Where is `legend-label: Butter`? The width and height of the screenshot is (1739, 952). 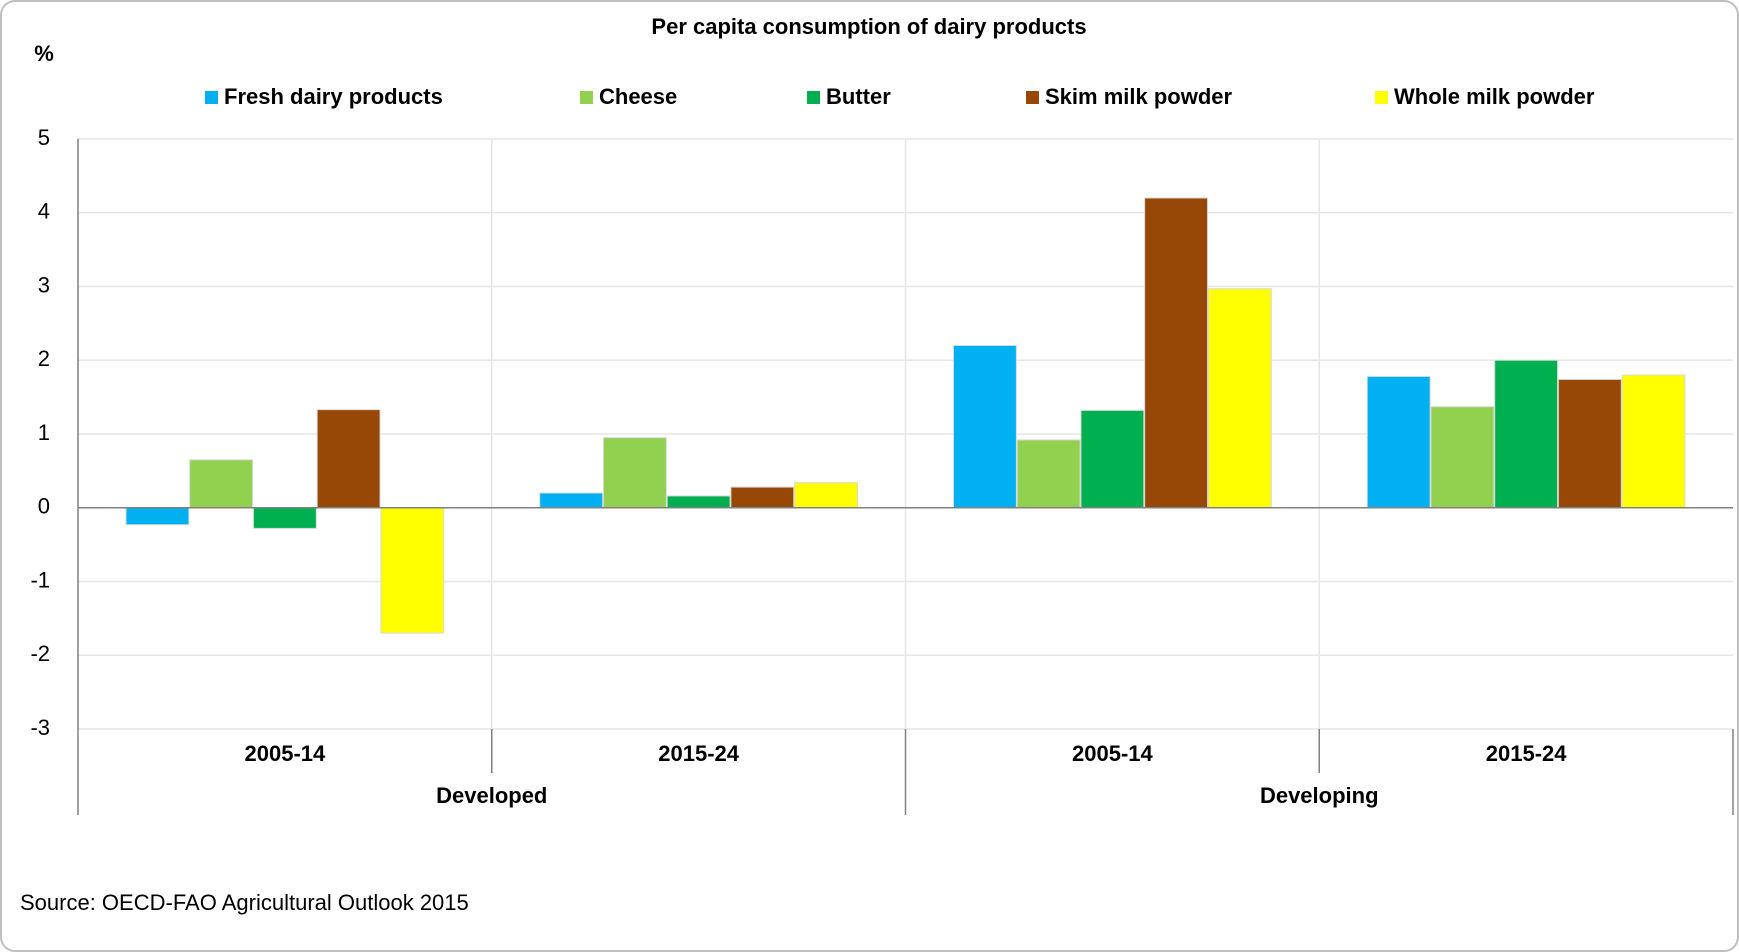 legend-label: Butter is located at coordinates (858, 96).